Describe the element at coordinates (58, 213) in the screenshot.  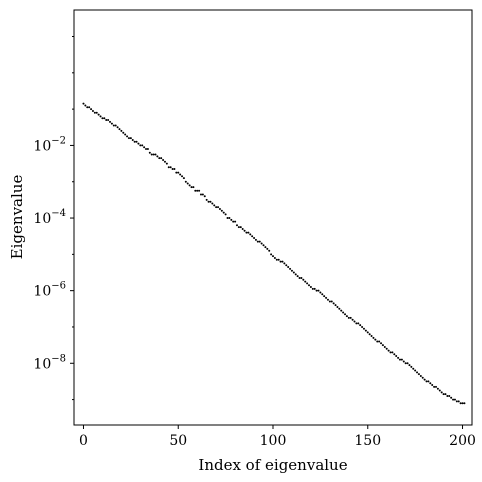
I see `y-tick-label-exponent: −4` at that location.